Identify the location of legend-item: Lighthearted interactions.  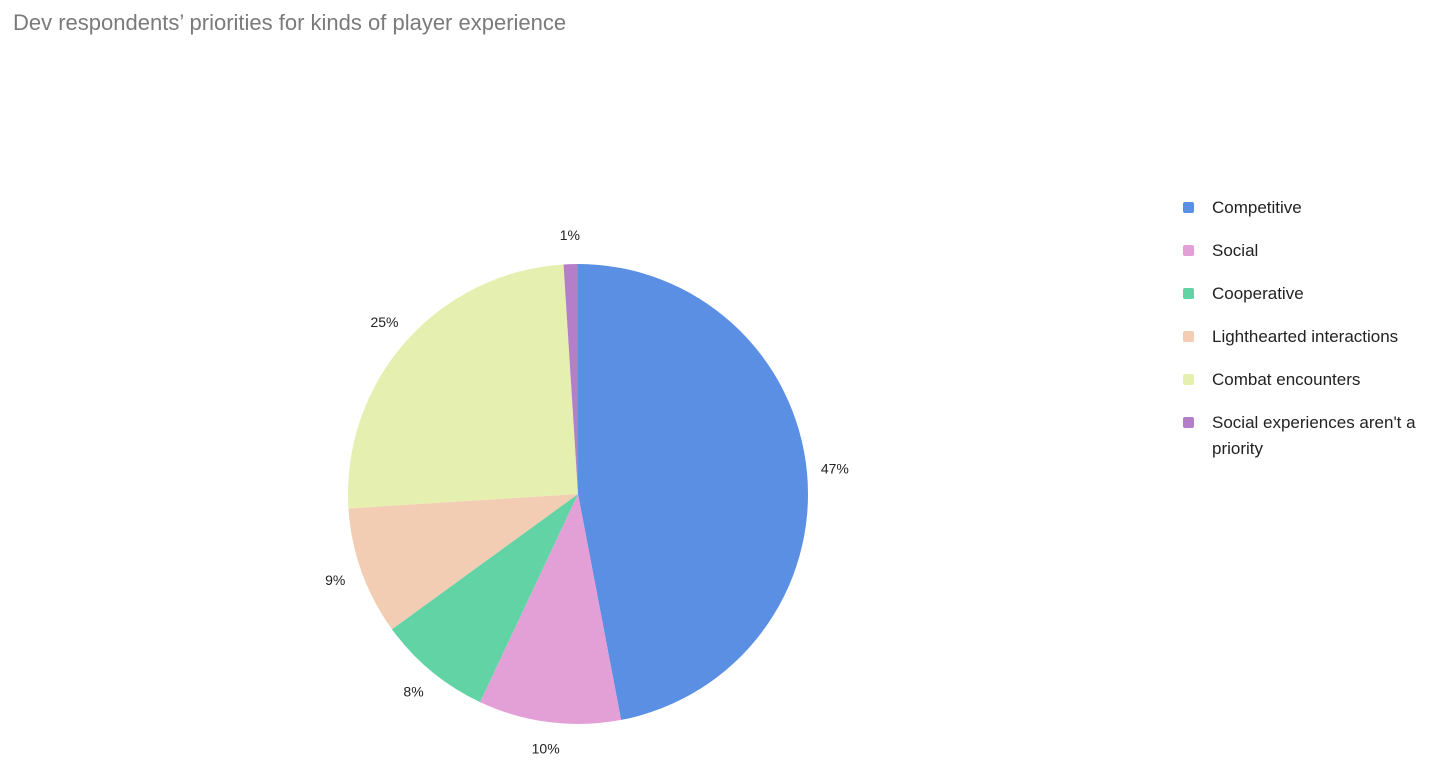
(1317, 337).